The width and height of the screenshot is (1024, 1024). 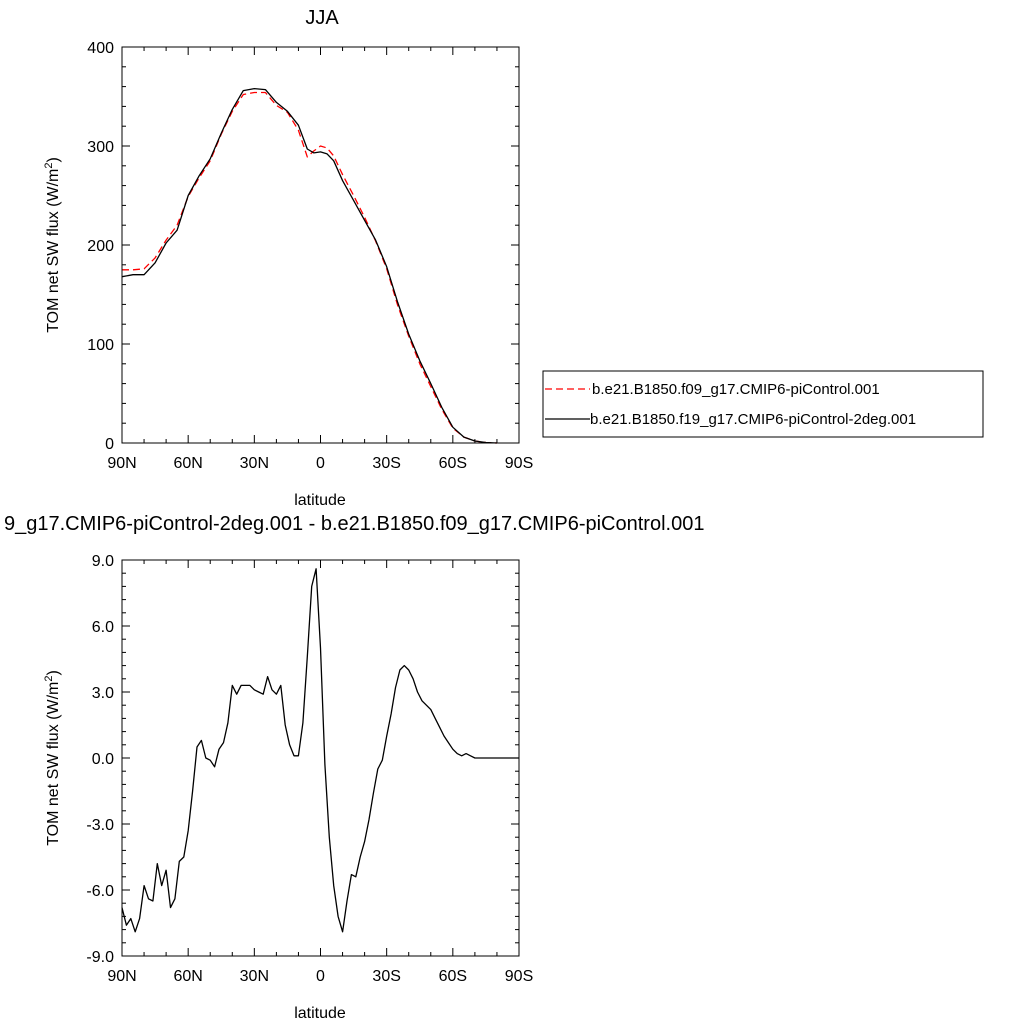 I want to click on bottom-plot-xtick-label: 90S, so click(x=519, y=976).